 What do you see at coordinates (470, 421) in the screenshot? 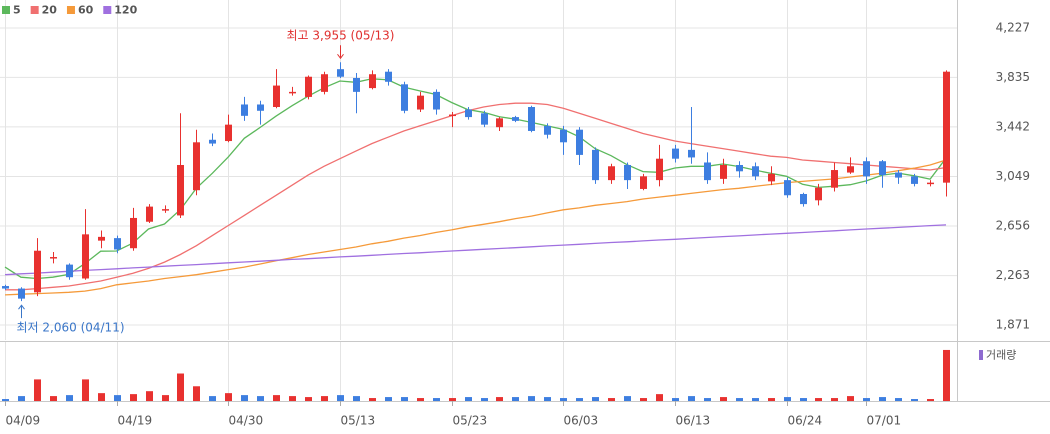
I see `x-tick-label: 05/23` at bounding box center [470, 421].